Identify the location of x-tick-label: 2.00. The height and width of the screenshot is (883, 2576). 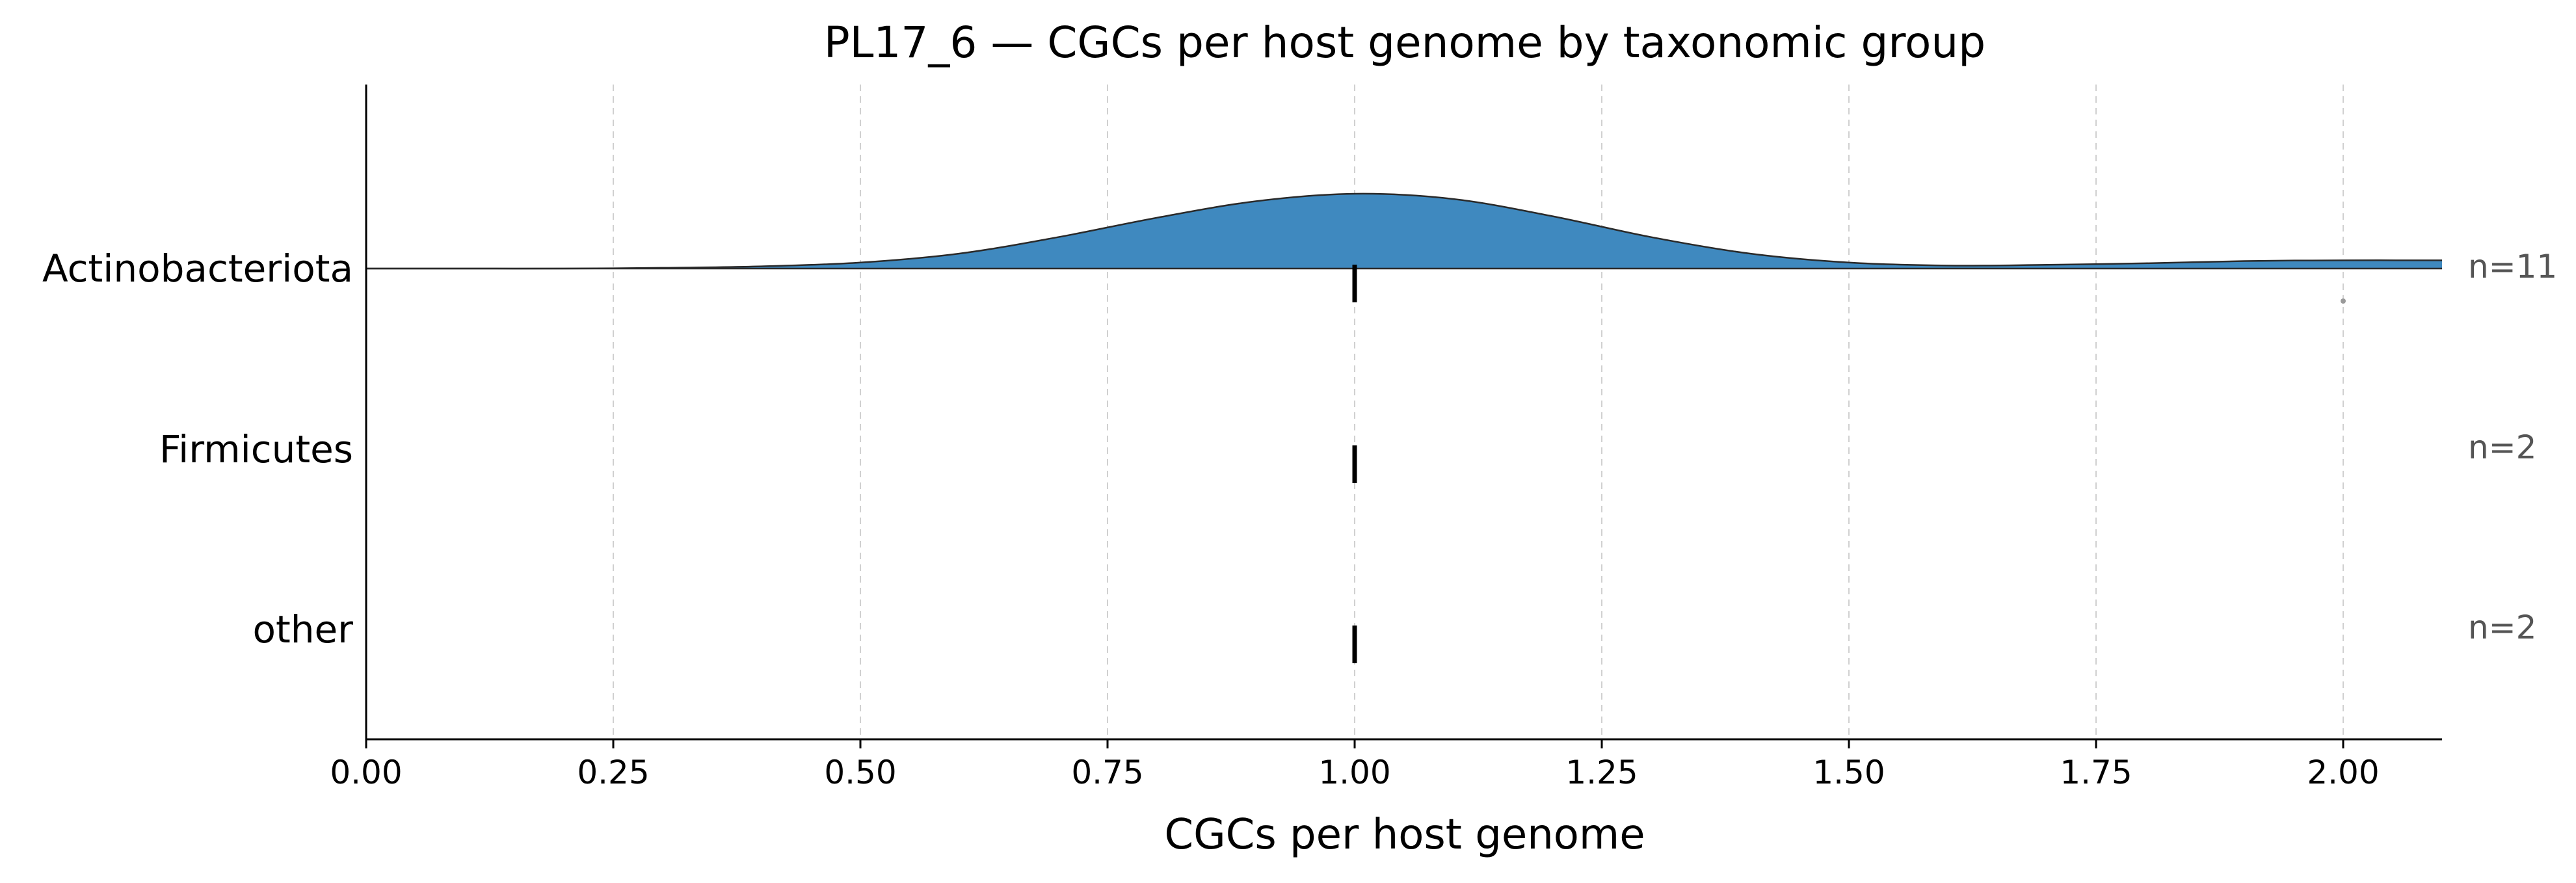
(2343, 772).